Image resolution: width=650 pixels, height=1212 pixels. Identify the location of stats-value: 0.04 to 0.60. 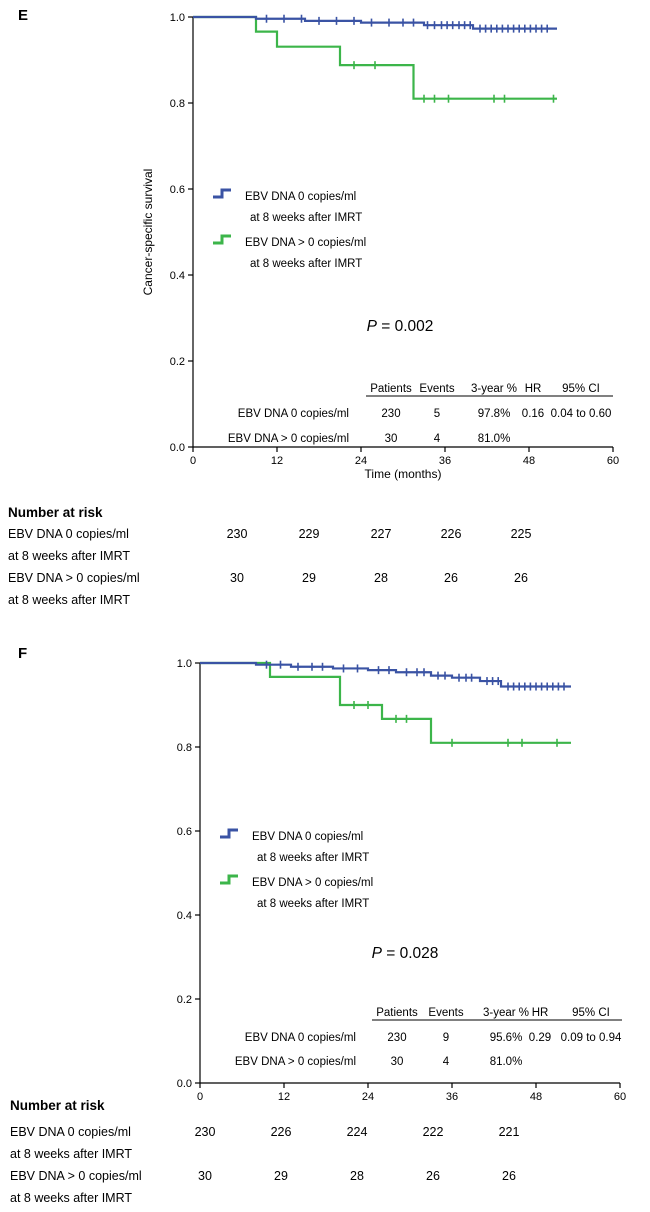
(581, 414).